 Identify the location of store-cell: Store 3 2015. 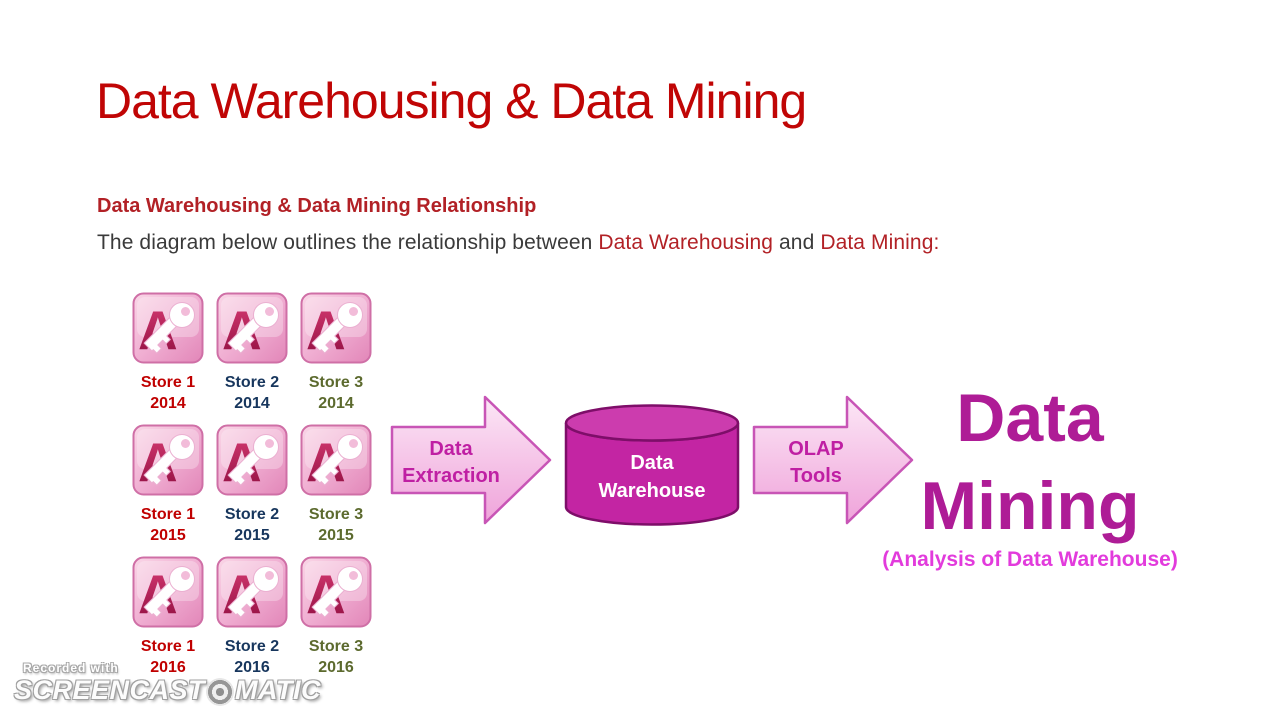
(336, 485).